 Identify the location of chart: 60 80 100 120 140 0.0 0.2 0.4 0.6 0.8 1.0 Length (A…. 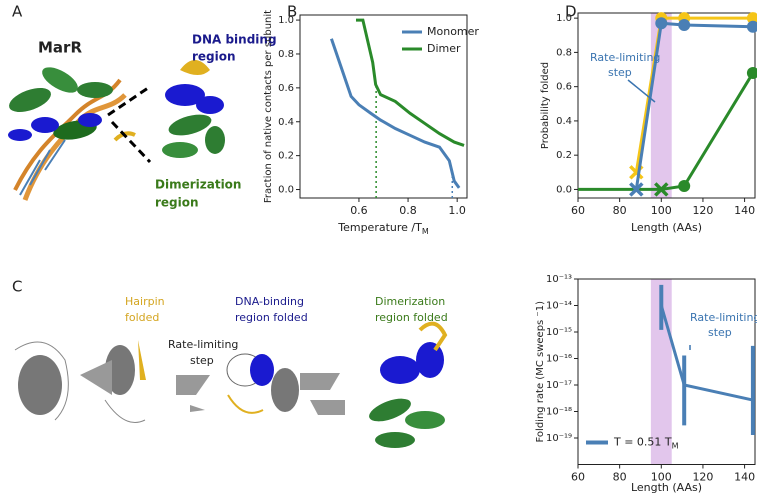
(648, 123).